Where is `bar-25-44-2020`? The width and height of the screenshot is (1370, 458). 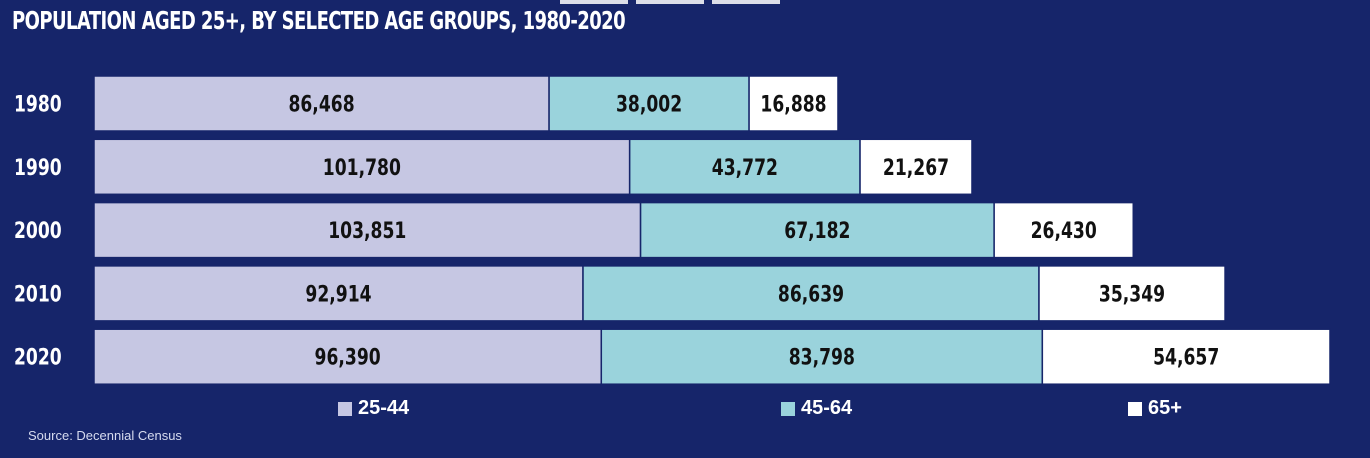 bar-25-44-2020 is located at coordinates (348, 356).